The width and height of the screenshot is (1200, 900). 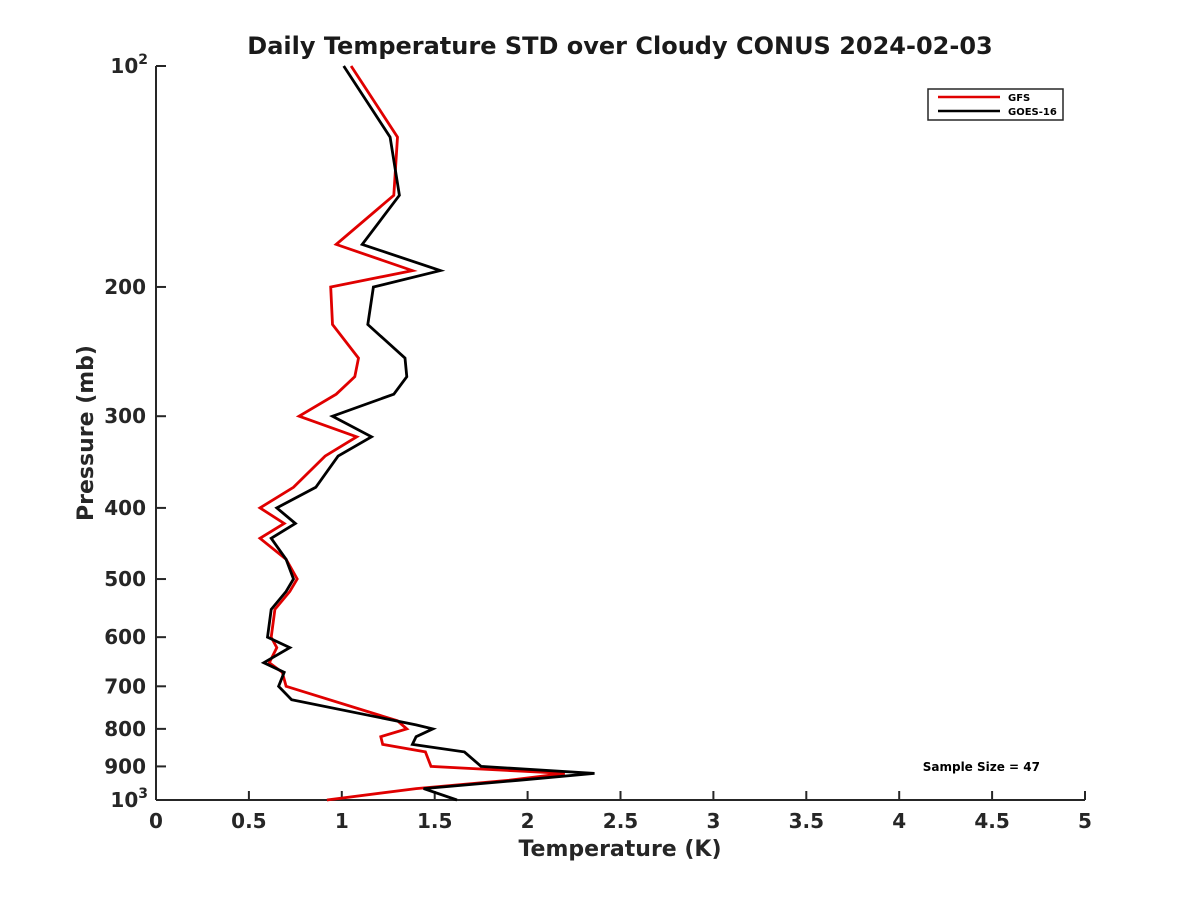 I want to click on legend-label-goes-16: GOES-16, so click(x=1032, y=112).